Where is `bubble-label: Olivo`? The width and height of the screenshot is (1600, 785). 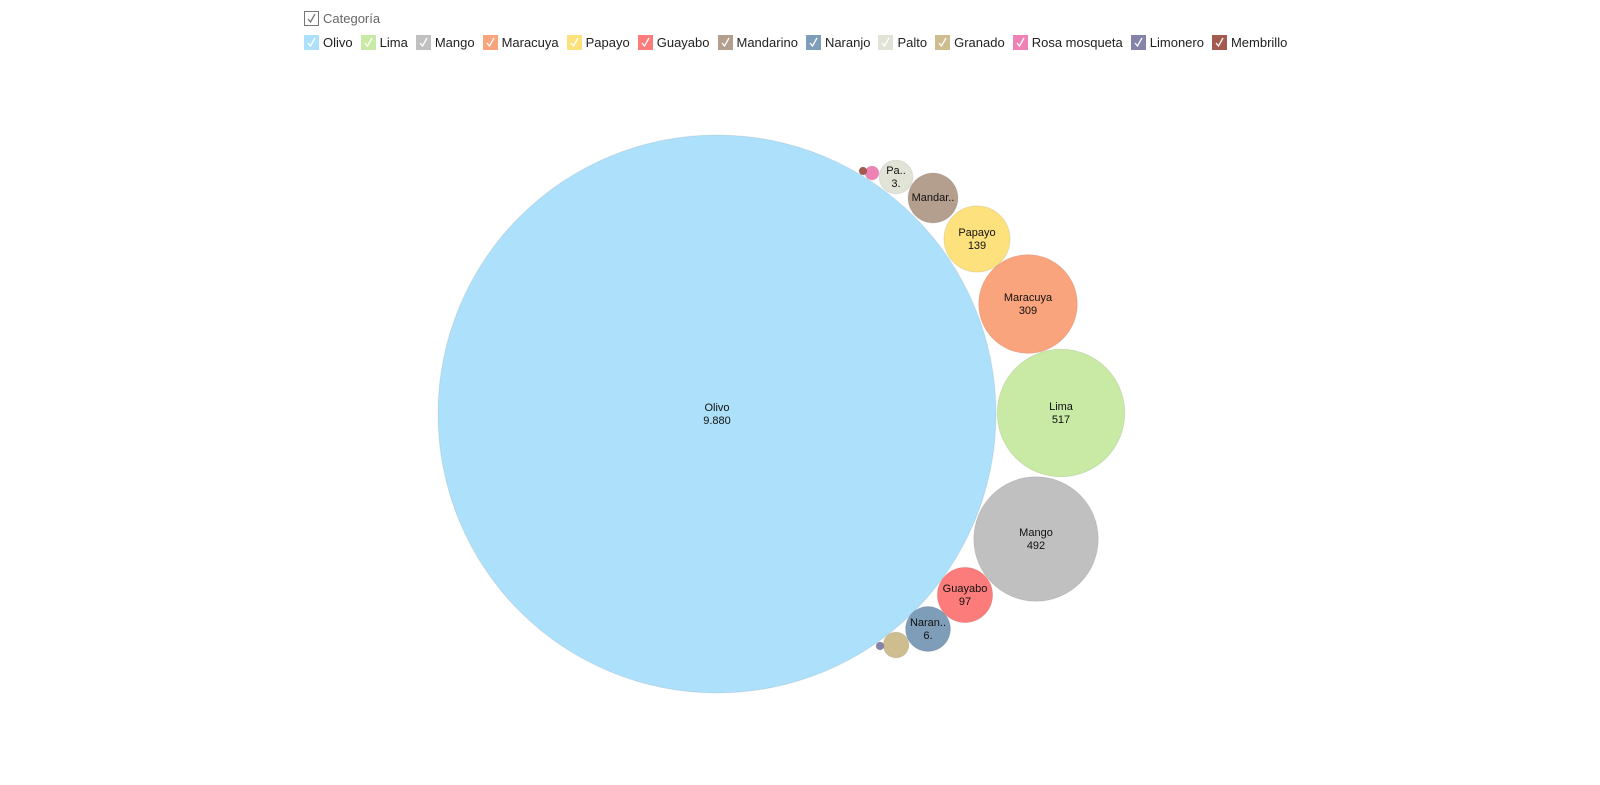
bubble-label: Olivo is located at coordinates (716, 408).